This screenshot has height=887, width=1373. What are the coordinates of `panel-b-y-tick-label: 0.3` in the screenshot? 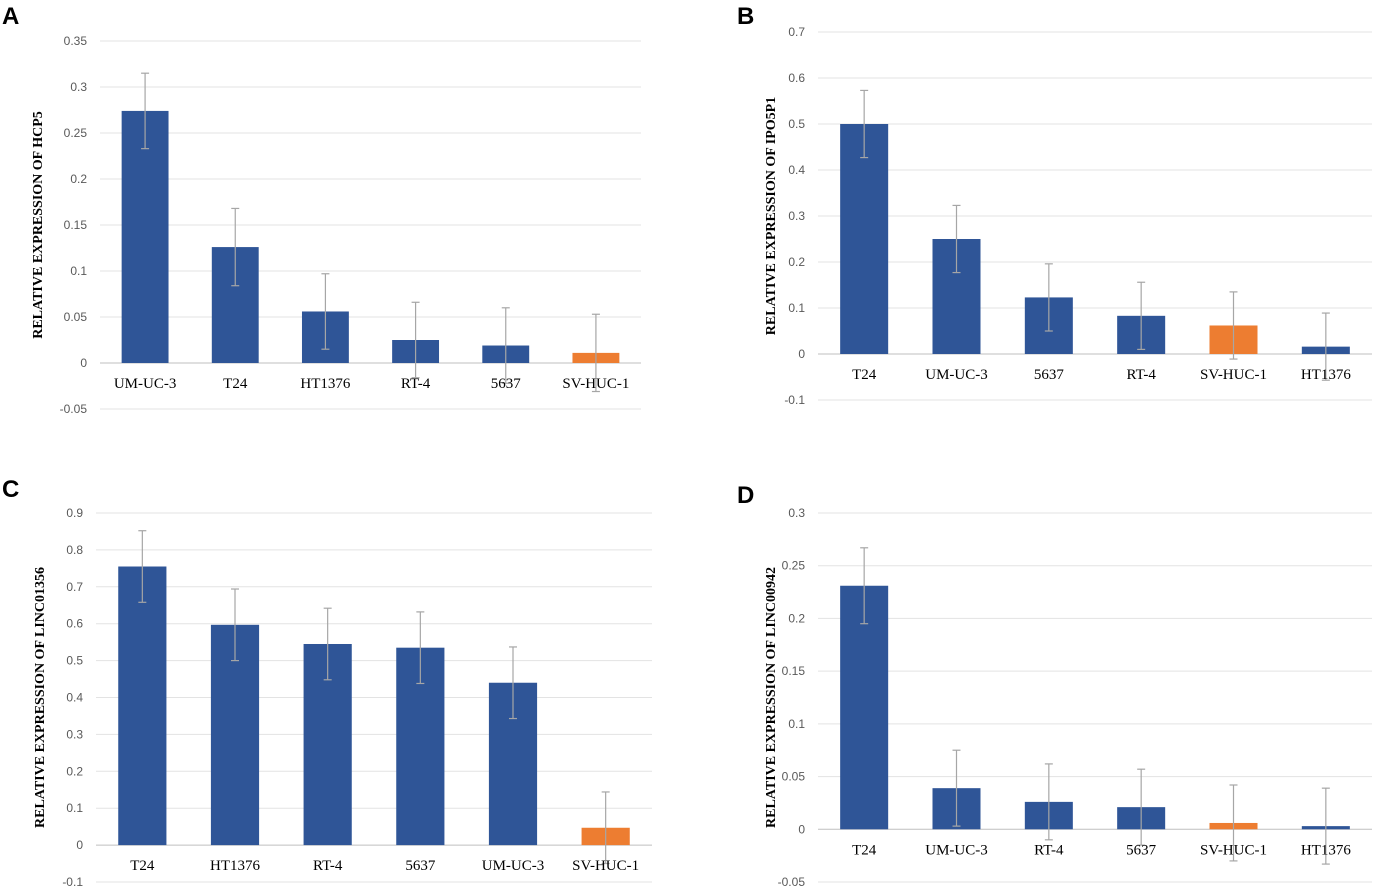 It's located at (796, 216).